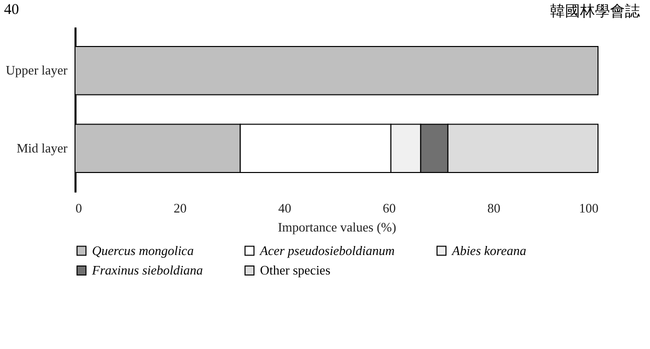 This screenshot has width=650, height=349. I want to click on x-tick-label: 0, so click(79, 208).